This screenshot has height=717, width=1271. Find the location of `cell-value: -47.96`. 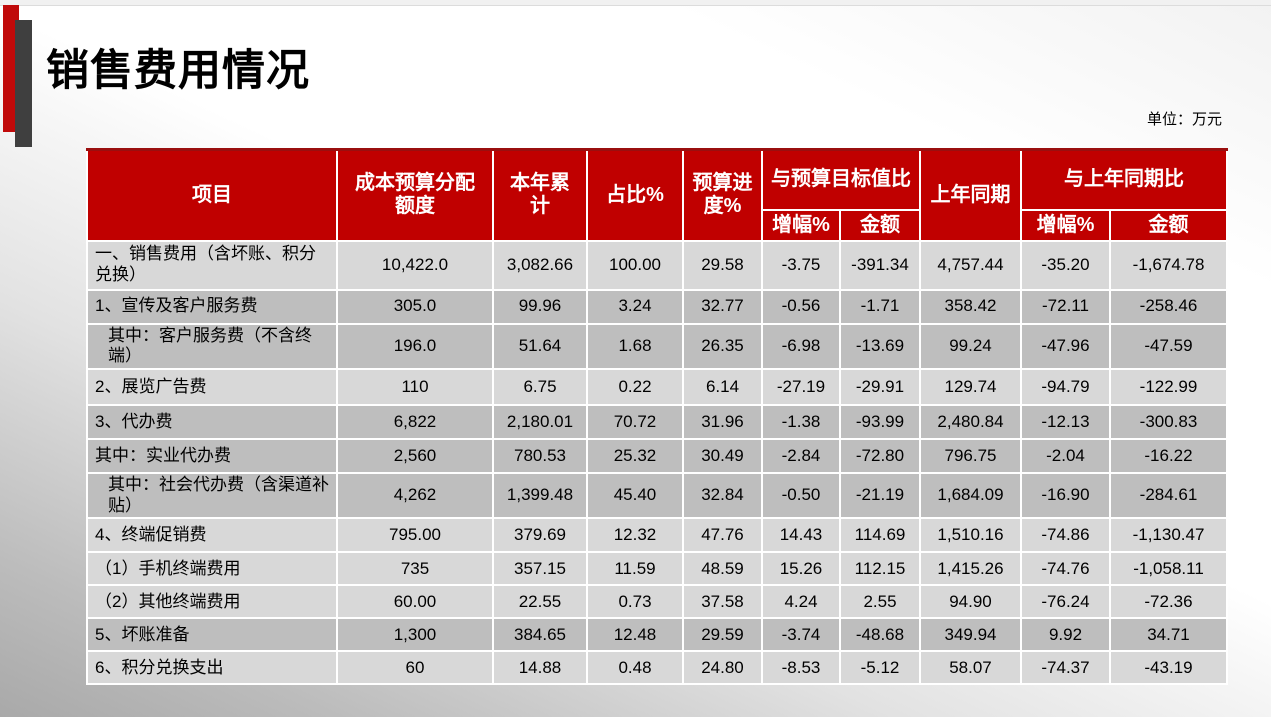

cell-value: -47.96 is located at coordinates (1065, 346).